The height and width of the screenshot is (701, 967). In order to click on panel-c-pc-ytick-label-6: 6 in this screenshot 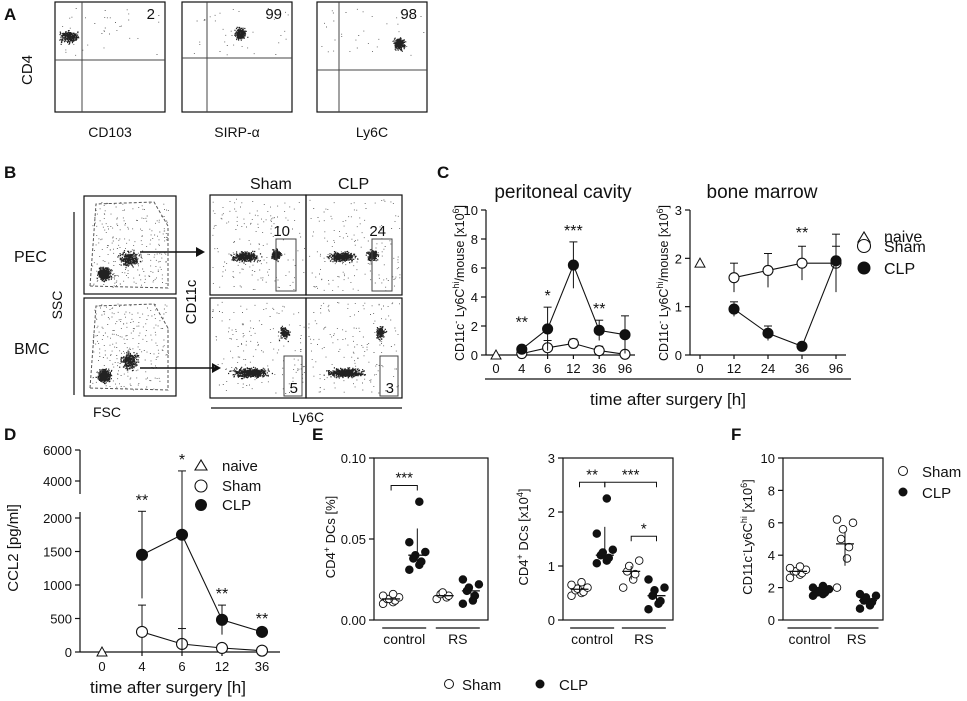, I will do `click(474, 268)`.